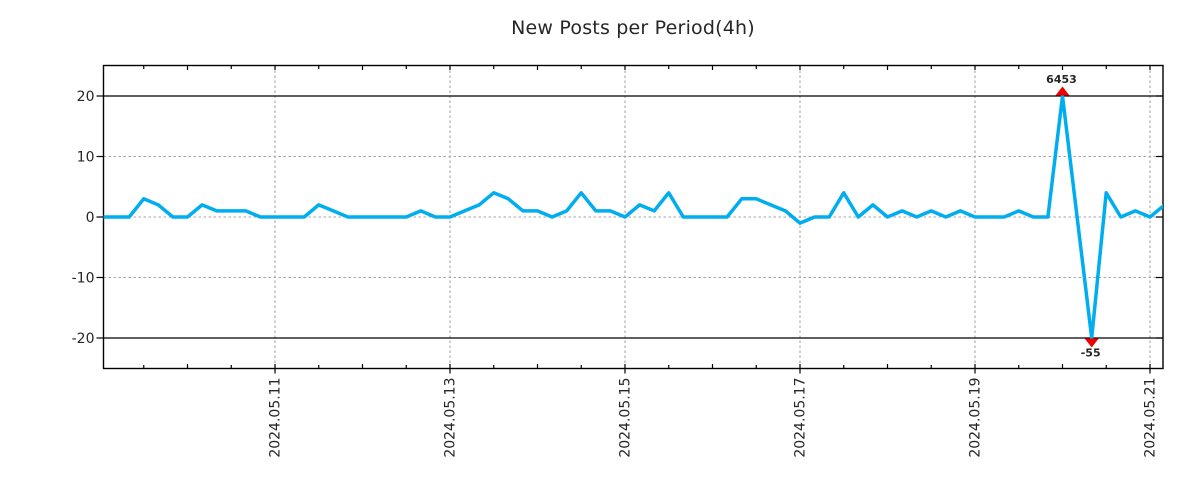 The image size is (1200, 500). Describe the element at coordinates (86, 97) in the screenshot. I see `y-tick-label: 20` at that location.